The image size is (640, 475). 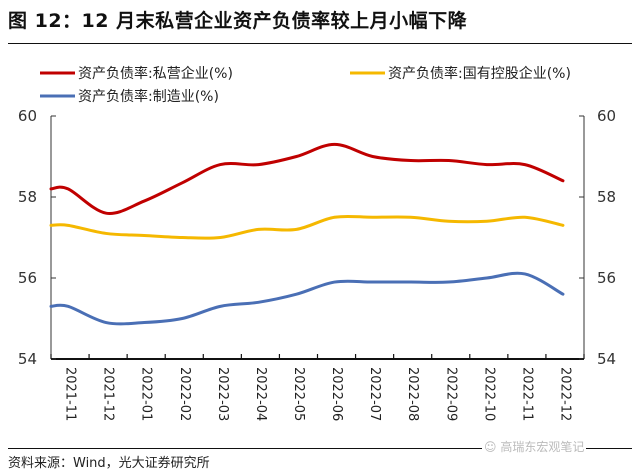 I want to click on left-y-tick-label: 56, so click(x=27, y=278).